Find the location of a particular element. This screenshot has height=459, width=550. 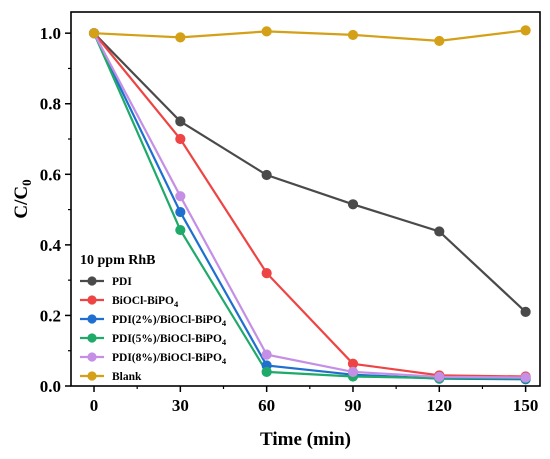

y-axis-title-main: C/C is located at coordinates (21, 202).